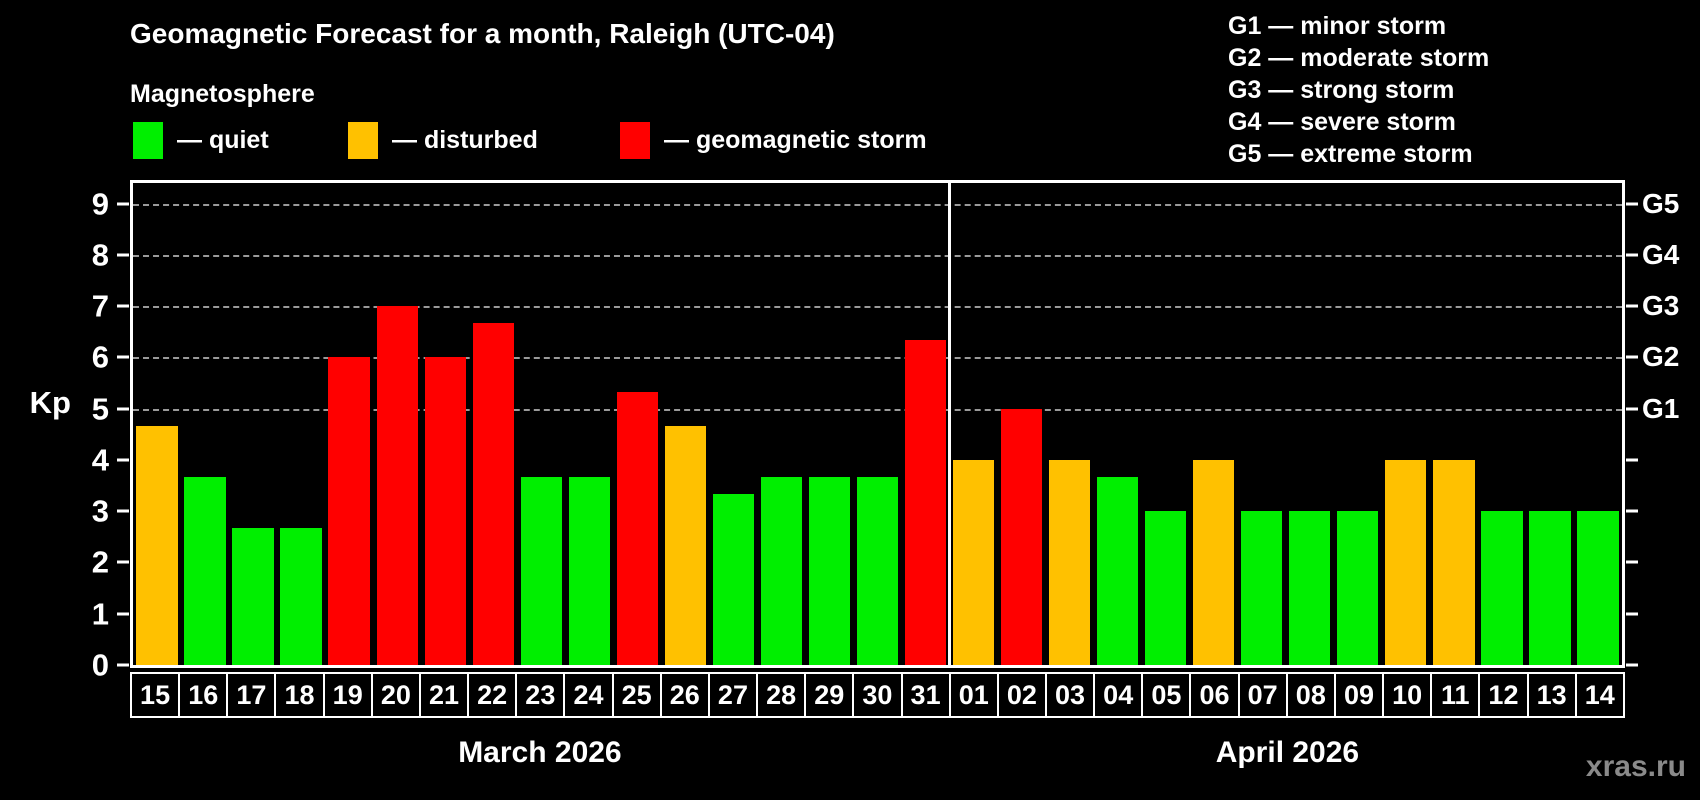  What do you see at coordinates (1661, 254) in the screenshot?
I see `right-axis-label-g4: G4` at bounding box center [1661, 254].